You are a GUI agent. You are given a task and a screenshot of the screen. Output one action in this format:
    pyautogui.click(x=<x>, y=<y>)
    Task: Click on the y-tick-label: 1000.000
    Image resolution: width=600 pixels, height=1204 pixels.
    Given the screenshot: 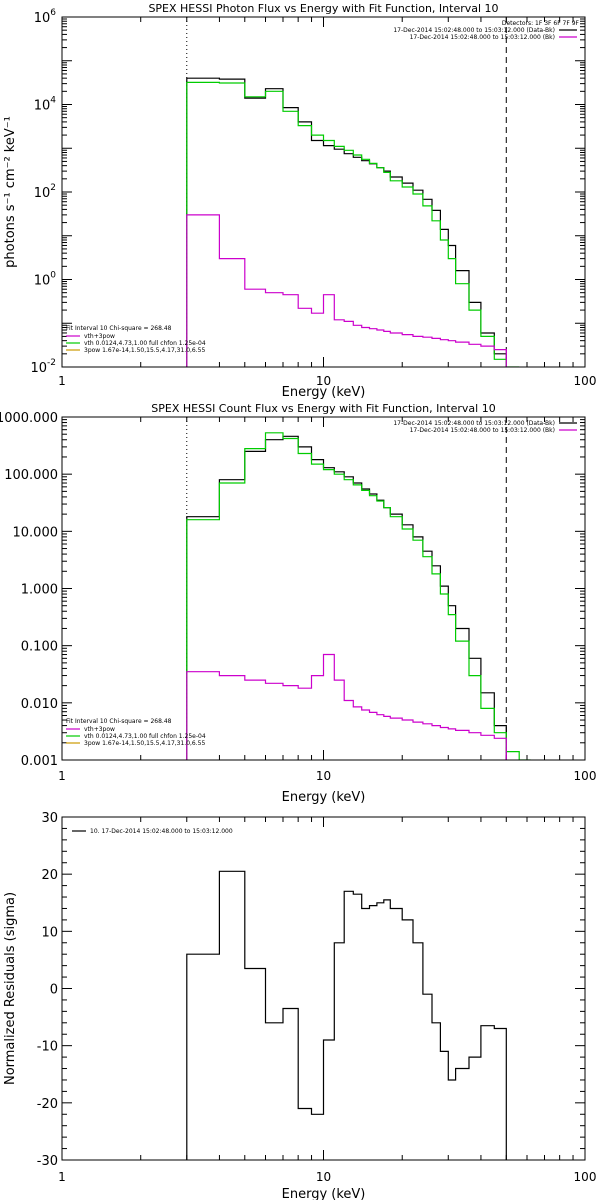 What is the action you would take?
    pyautogui.click(x=29, y=418)
    